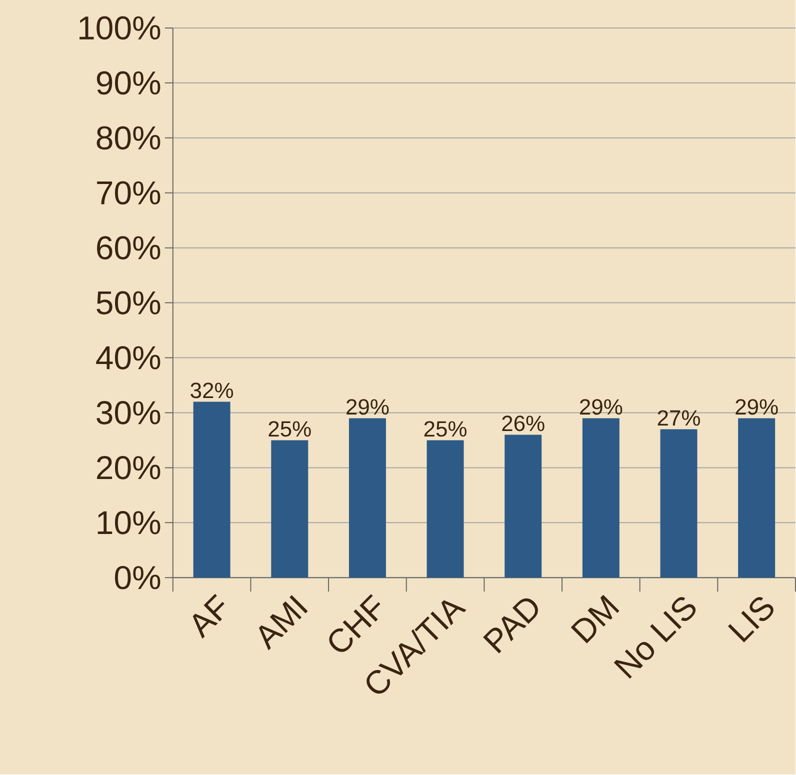 The image size is (796, 775). What do you see at coordinates (510, 626) in the screenshot?
I see `x-tick-label: PAD` at bounding box center [510, 626].